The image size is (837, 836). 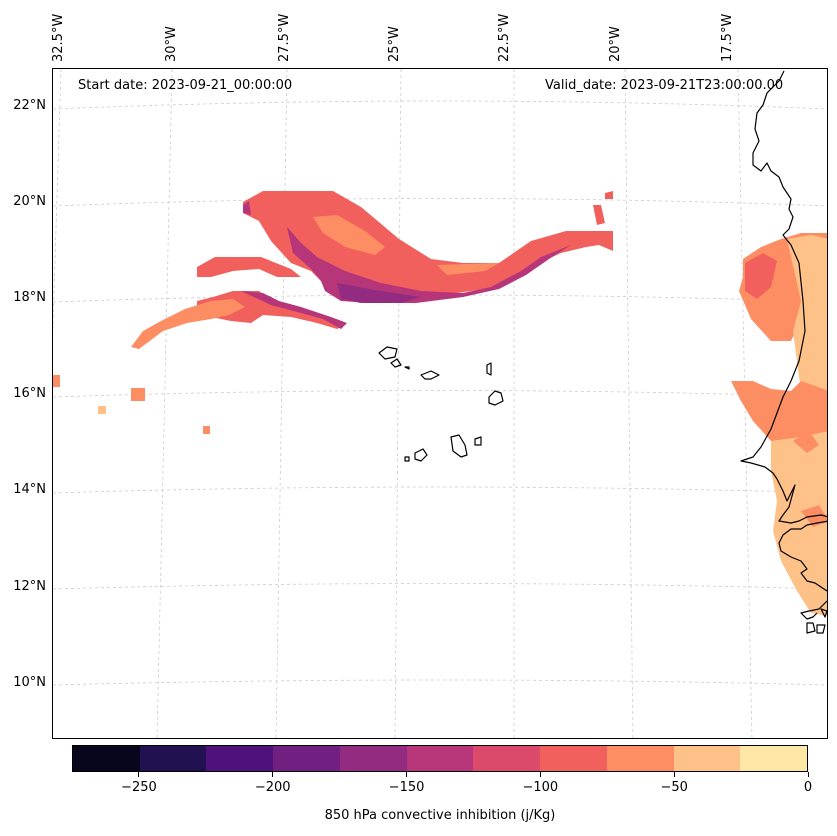 I want to click on colorbar, so click(x=440, y=758).